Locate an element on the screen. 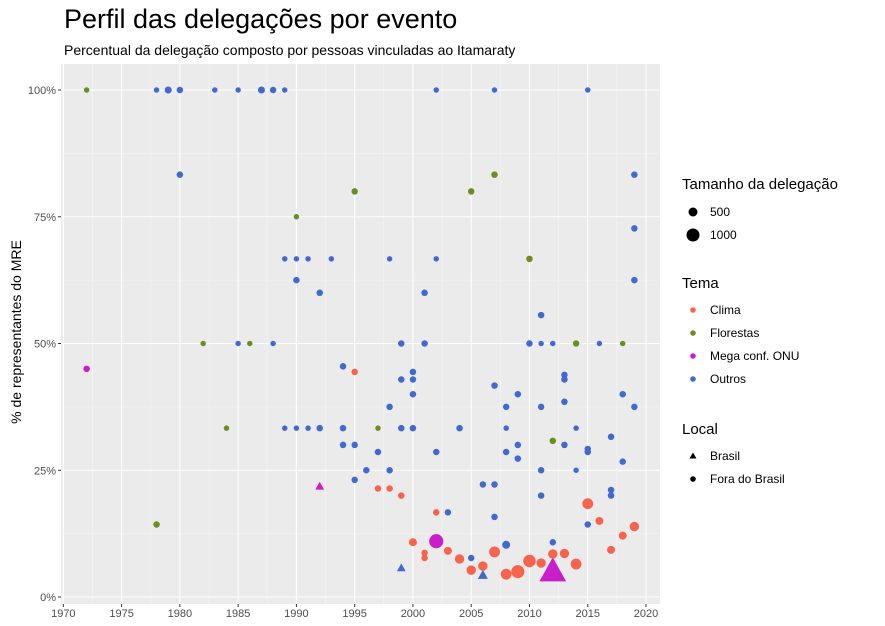 This screenshot has height=626, width=885. legend-color-label-outros: Outros is located at coordinates (728, 379).